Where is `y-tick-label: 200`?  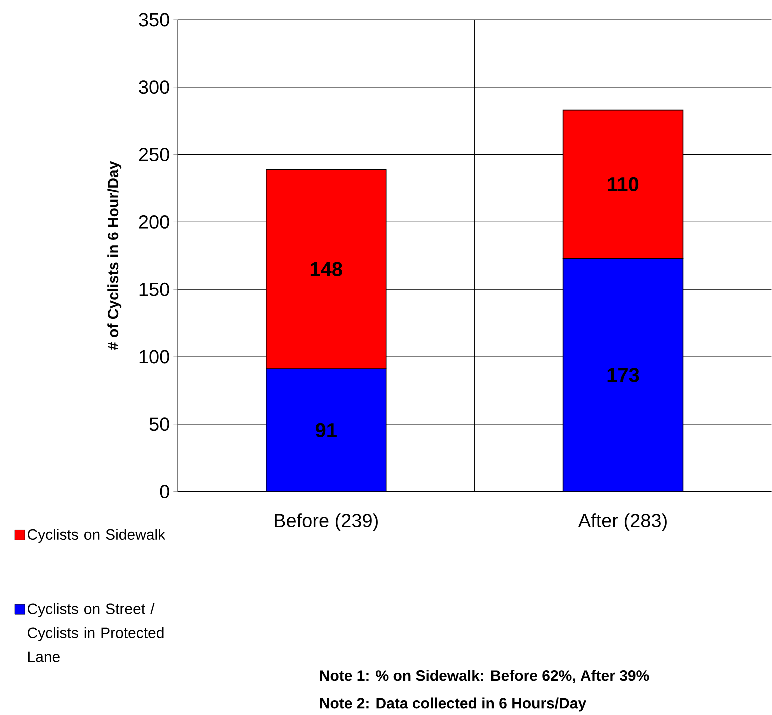
y-tick-label: 200 is located at coordinates (154, 222).